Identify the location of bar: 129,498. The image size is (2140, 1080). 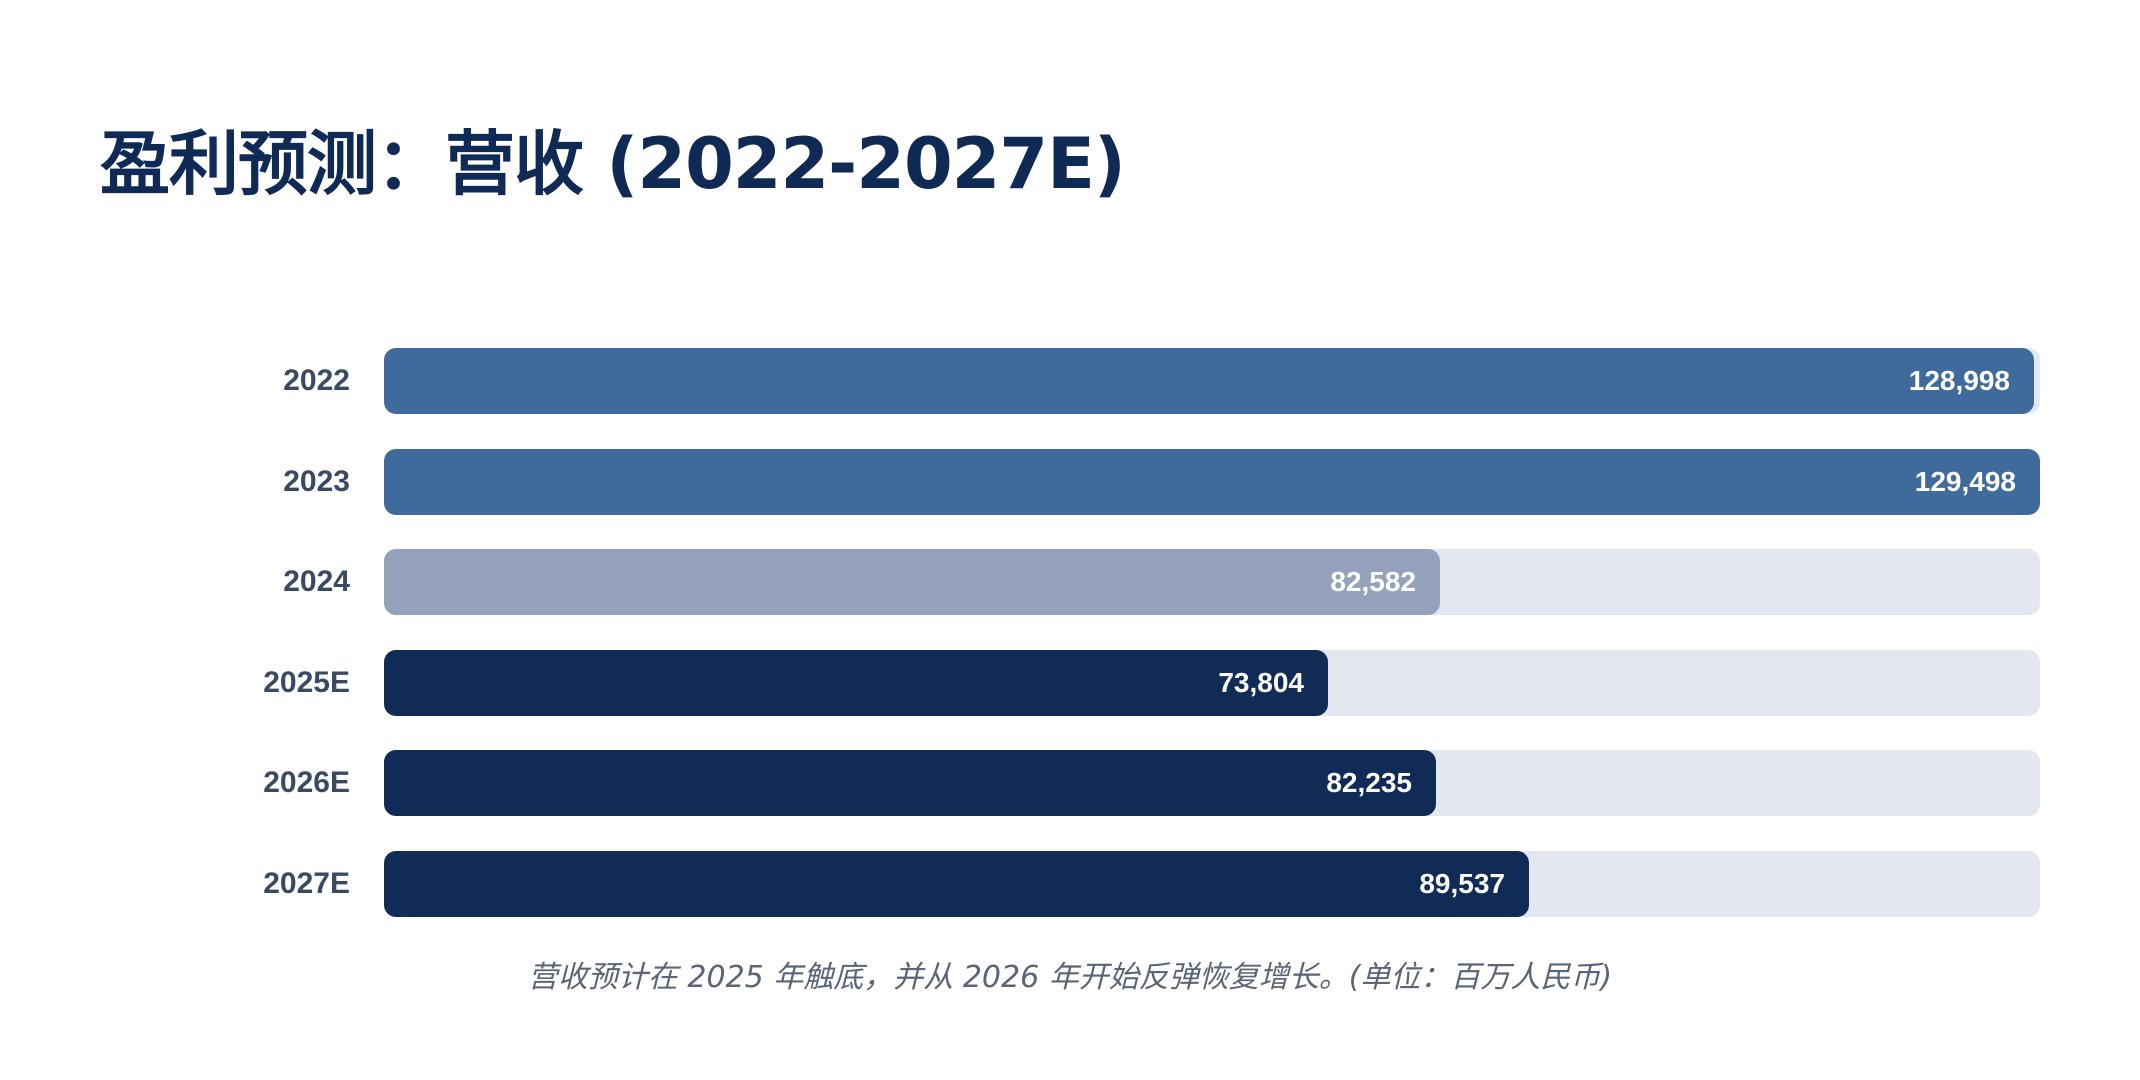
(1212, 482).